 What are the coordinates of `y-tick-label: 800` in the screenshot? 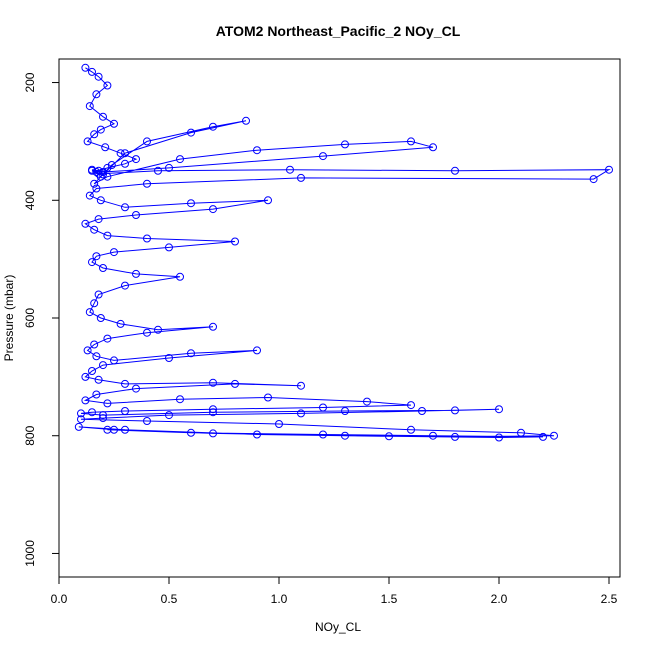 It's located at (30, 435).